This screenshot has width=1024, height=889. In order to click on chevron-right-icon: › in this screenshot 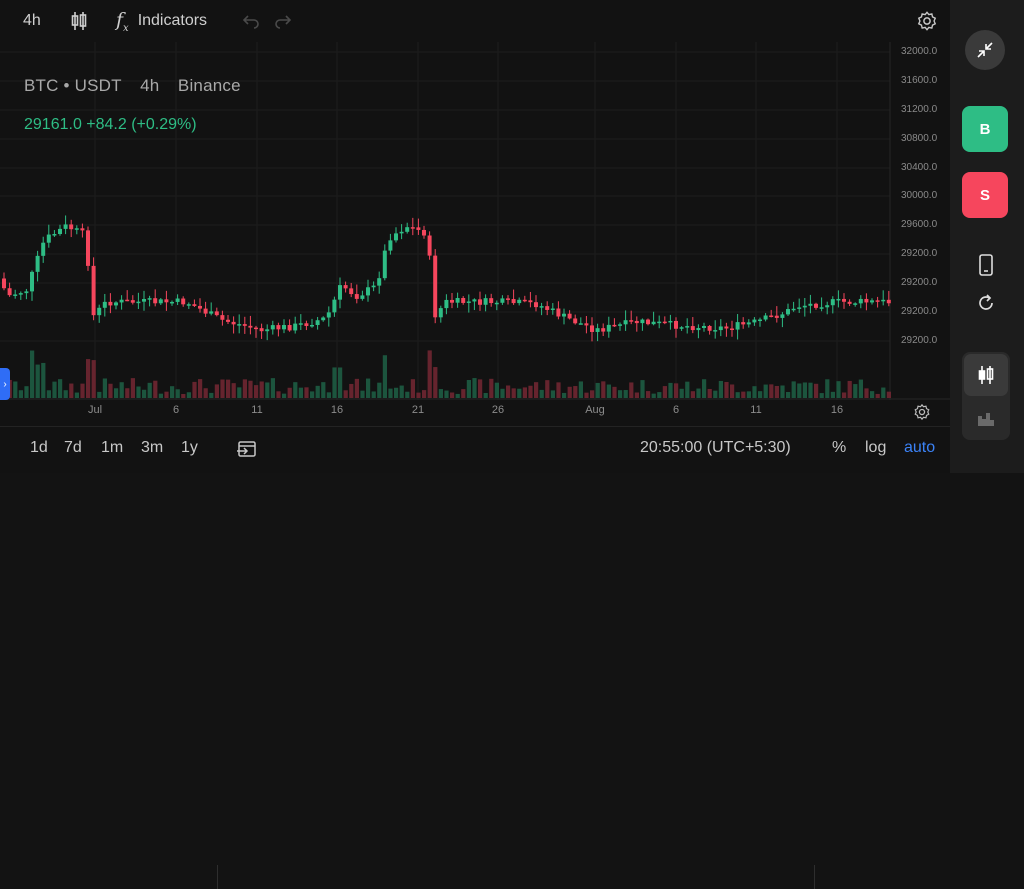, I will do `click(5, 384)`.